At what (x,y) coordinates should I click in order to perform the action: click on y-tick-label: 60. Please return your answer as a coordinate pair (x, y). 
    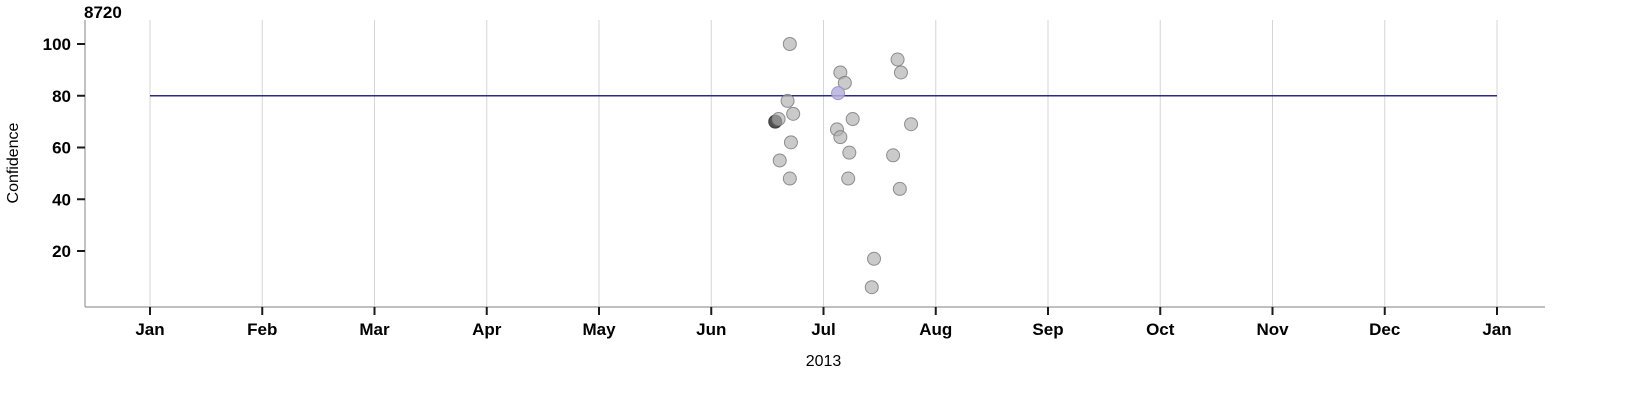
    Looking at the image, I should click on (61, 148).